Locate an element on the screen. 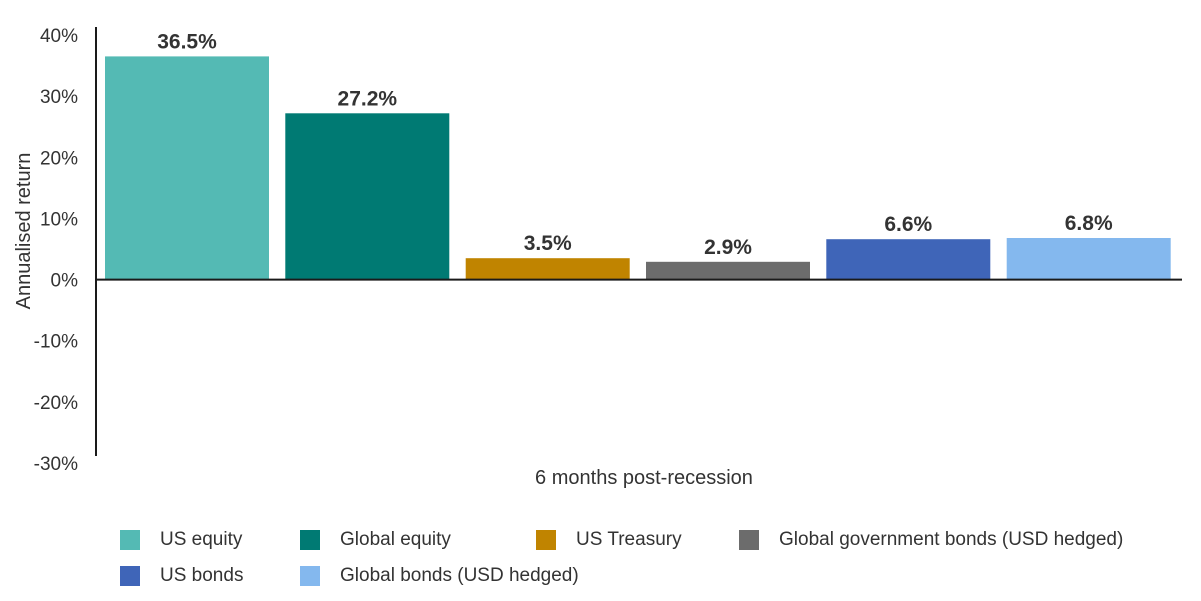  legend-swatch-us-treasury is located at coordinates (546, 540).